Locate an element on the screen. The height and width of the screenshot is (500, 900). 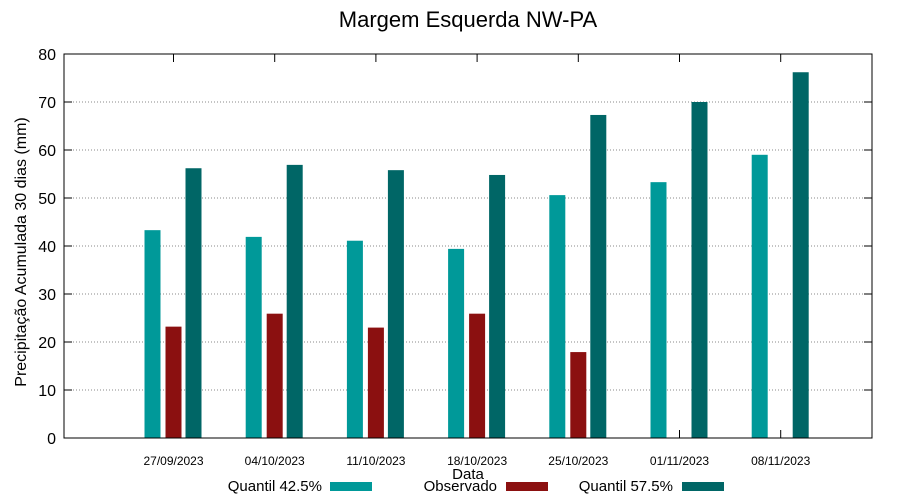
legend-label: Quantil 57.5% is located at coordinates (626, 486).